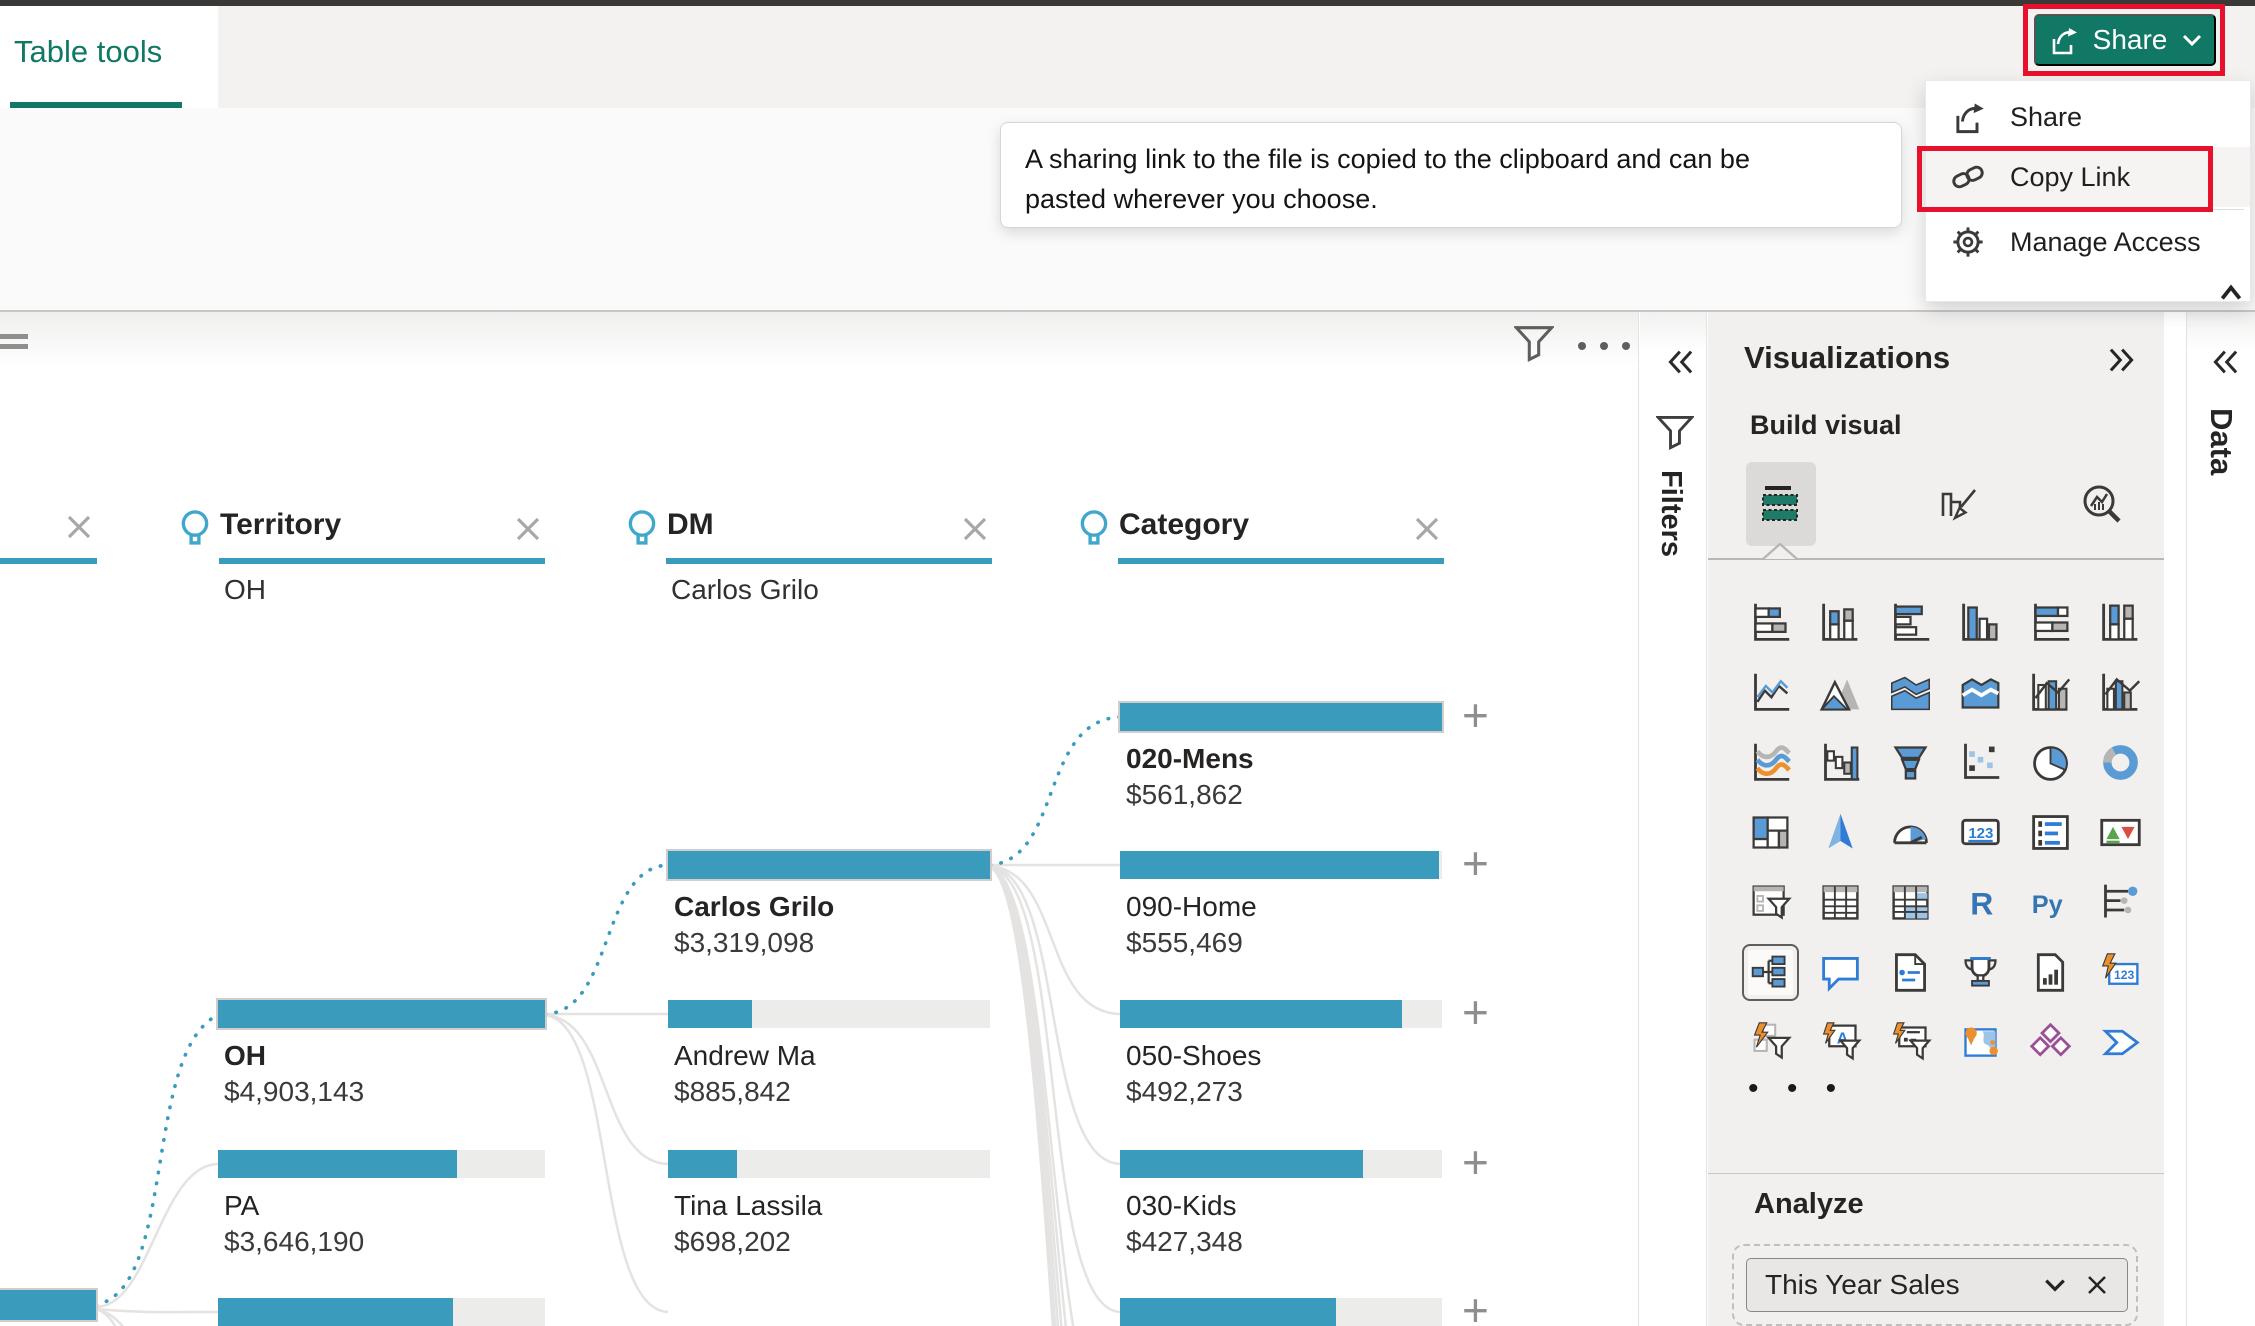 This screenshot has height=1326, width=2255. I want to click on tree-node-oh: OH $4,903,143, so click(381, 1054).